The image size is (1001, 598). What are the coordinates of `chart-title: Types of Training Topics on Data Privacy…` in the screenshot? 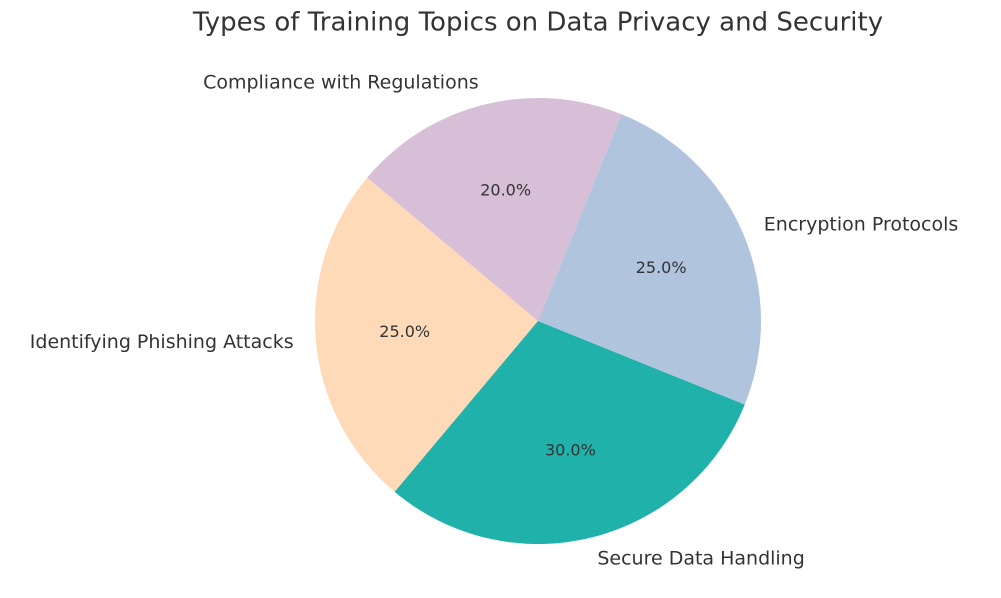 It's located at (537, 23).